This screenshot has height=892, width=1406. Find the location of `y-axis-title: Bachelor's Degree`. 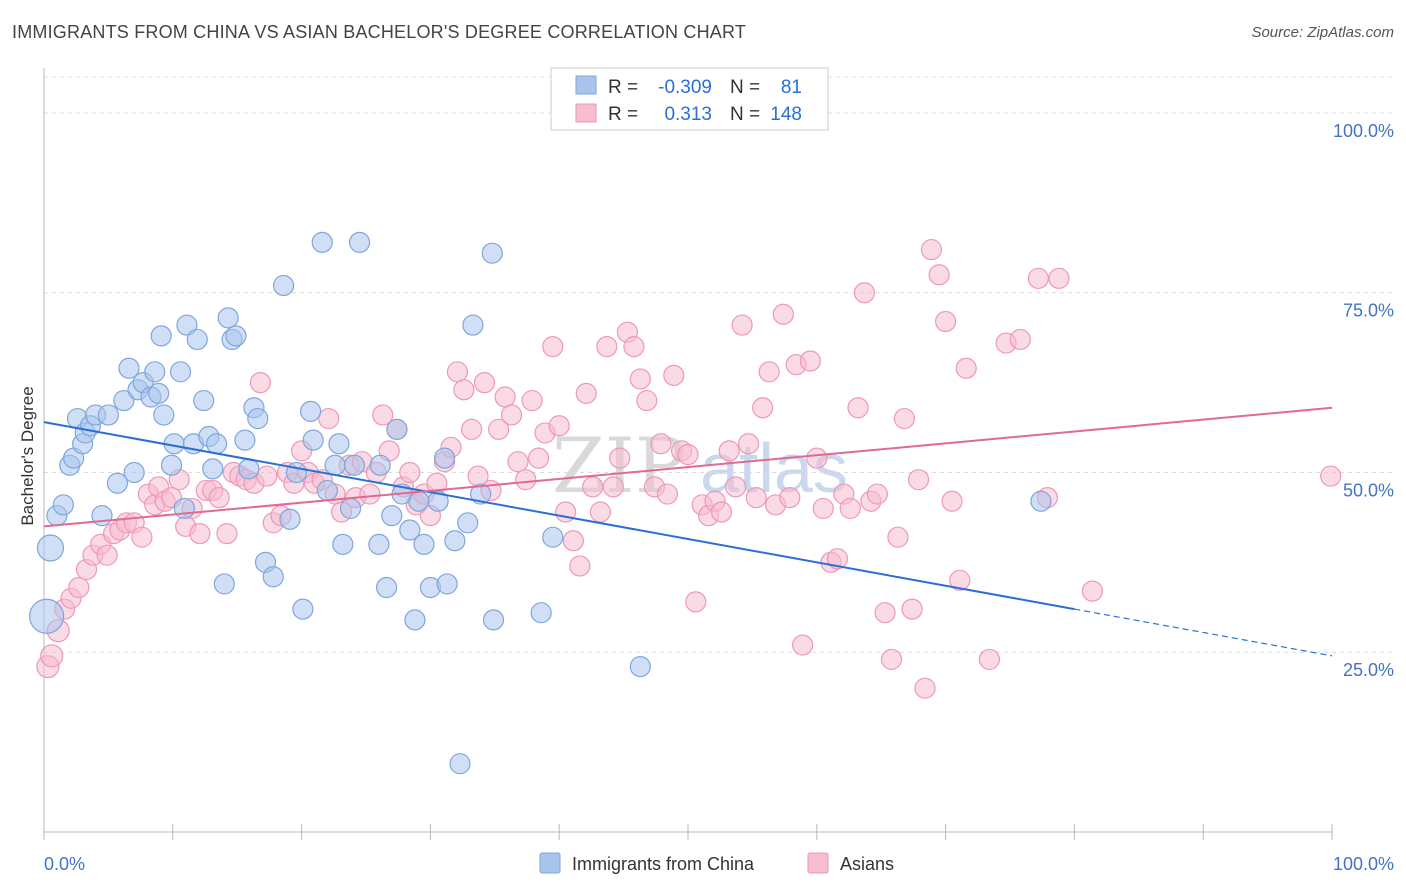

y-axis-title: Bachelor's Degree is located at coordinates (27, 455).